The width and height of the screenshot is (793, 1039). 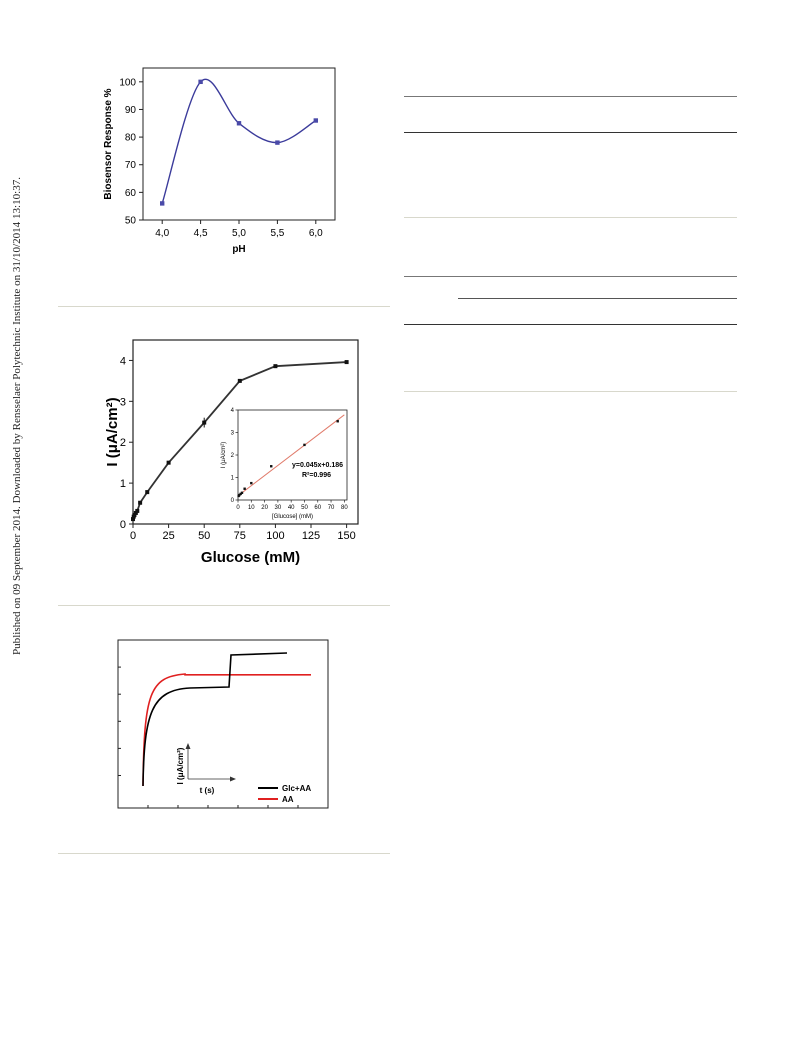 I want to click on x-tick-label: 4,5, so click(x=201, y=233).